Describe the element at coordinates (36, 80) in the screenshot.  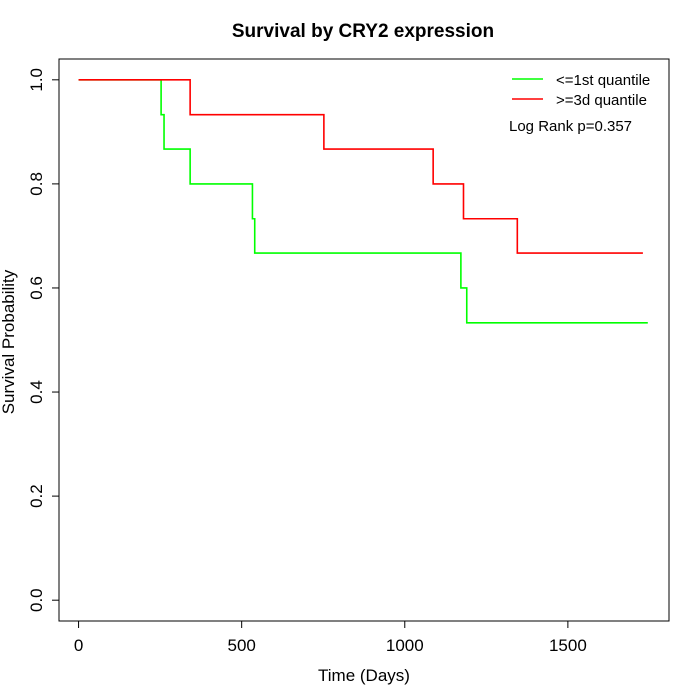
I see `y-tick-label: 1.0` at that location.